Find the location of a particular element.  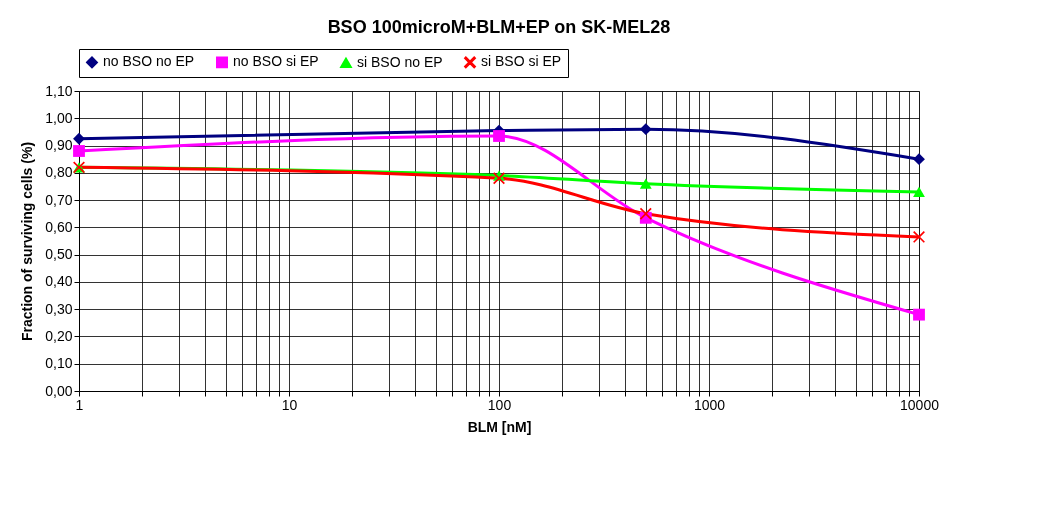

legend-label: si BSO si EP is located at coordinates (521, 61).